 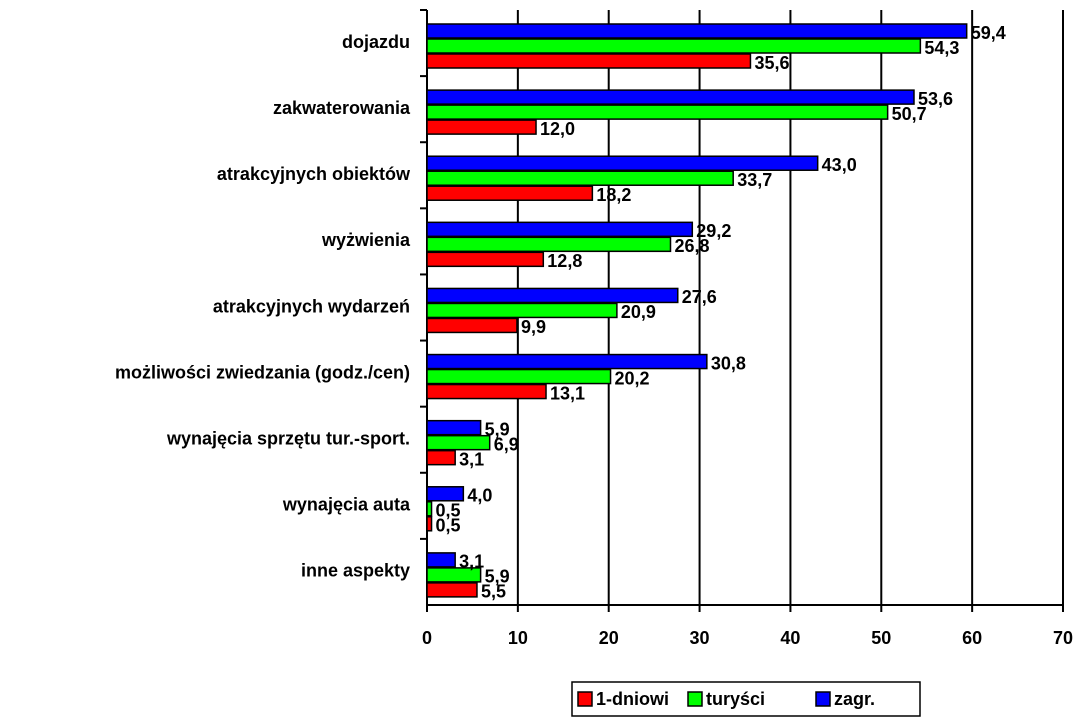 What do you see at coordinates (638, 312) in the screenshot?
I see `value-label: 20,9` at bounding box center [638, 312].